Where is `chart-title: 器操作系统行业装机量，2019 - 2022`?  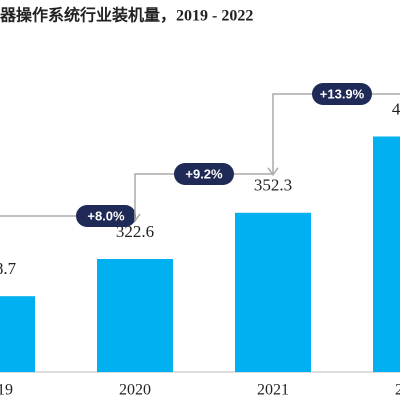 chart-title: 器操作系统行业装机量，2019 - 2022 is located at coordinates (126, 15).